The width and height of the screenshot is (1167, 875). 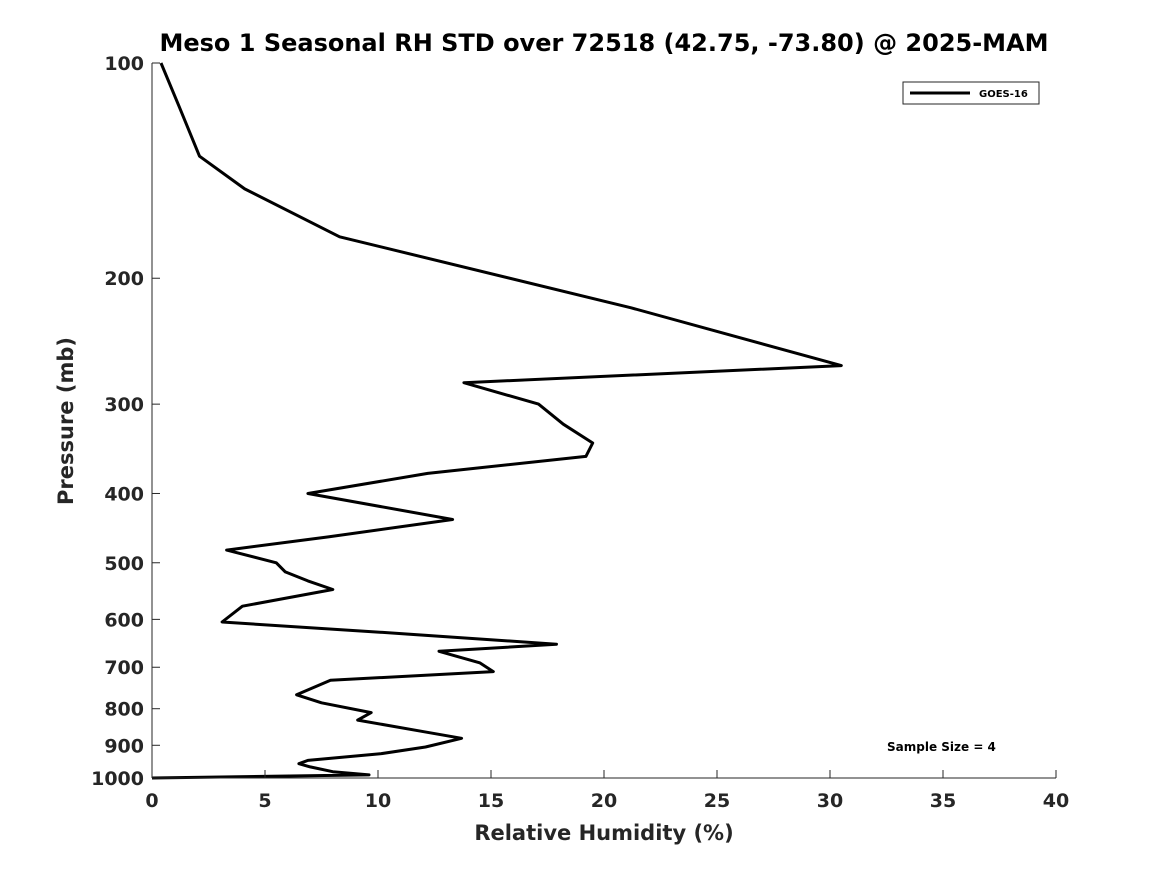 What do you see at coordinates (264, 801) in the screenshot?
I see `x-tick-label: 5` at bounding box center [264, 801].